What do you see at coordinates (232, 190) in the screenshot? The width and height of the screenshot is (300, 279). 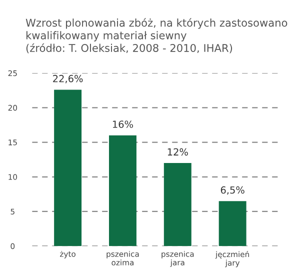 I see `data-label: 6,5%` at bounding box center [232, 190].